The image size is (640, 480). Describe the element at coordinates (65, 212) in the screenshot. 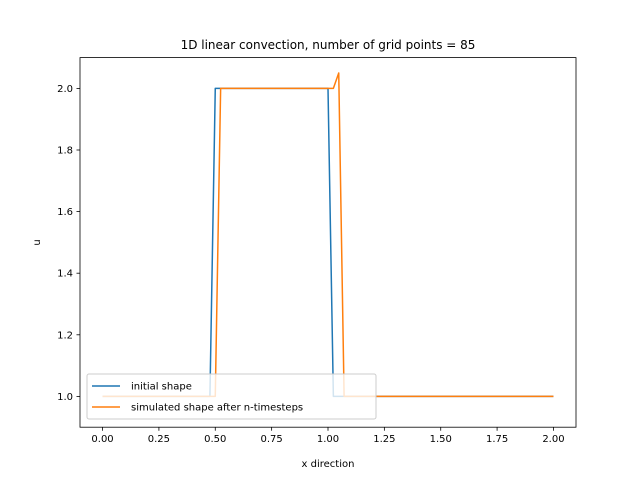

I see `y-tick-label: 1.6` at that location.